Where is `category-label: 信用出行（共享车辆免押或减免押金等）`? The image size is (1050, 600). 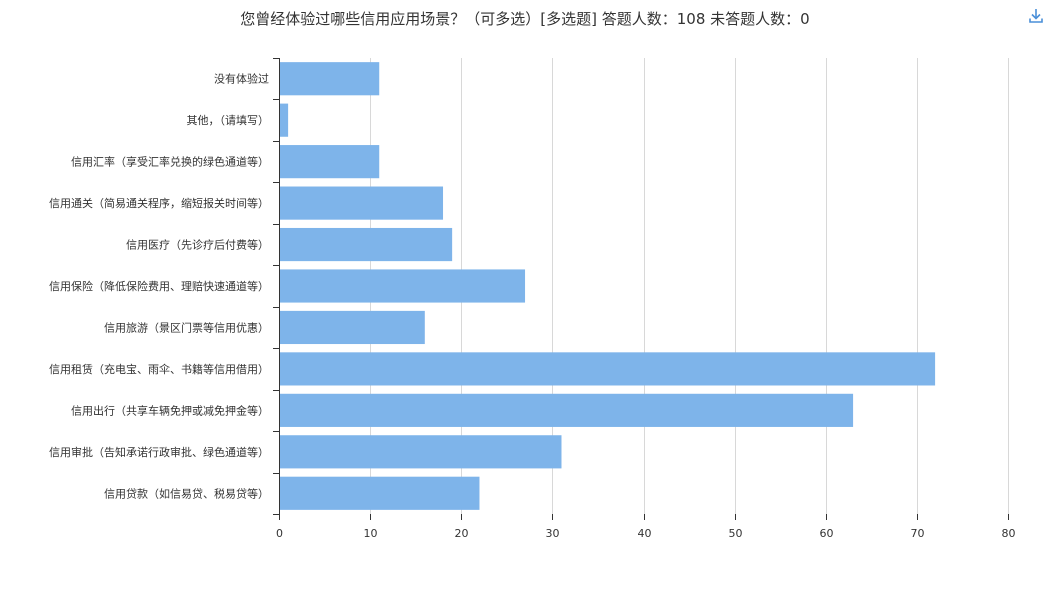 category-label: 信用出行（共享车辆免押或减免押金等） is located at coordinates (170, 410).